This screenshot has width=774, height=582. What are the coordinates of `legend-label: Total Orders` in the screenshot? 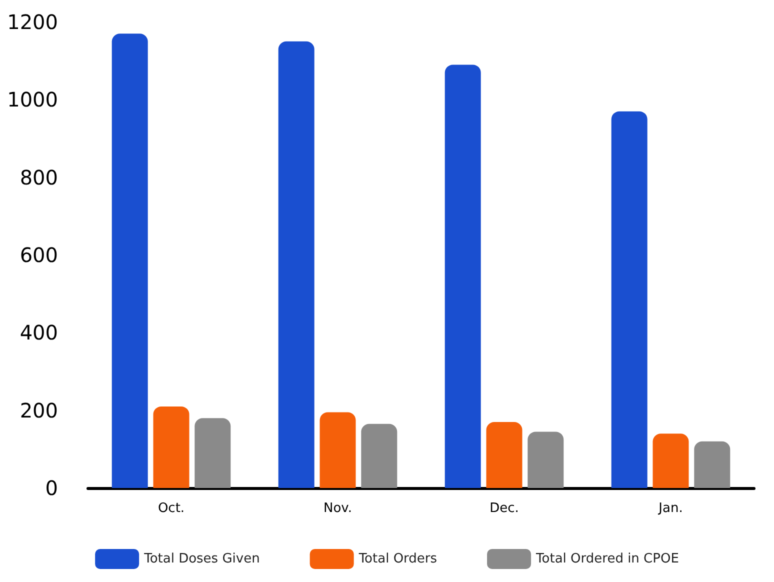 It's located at (398, 559).